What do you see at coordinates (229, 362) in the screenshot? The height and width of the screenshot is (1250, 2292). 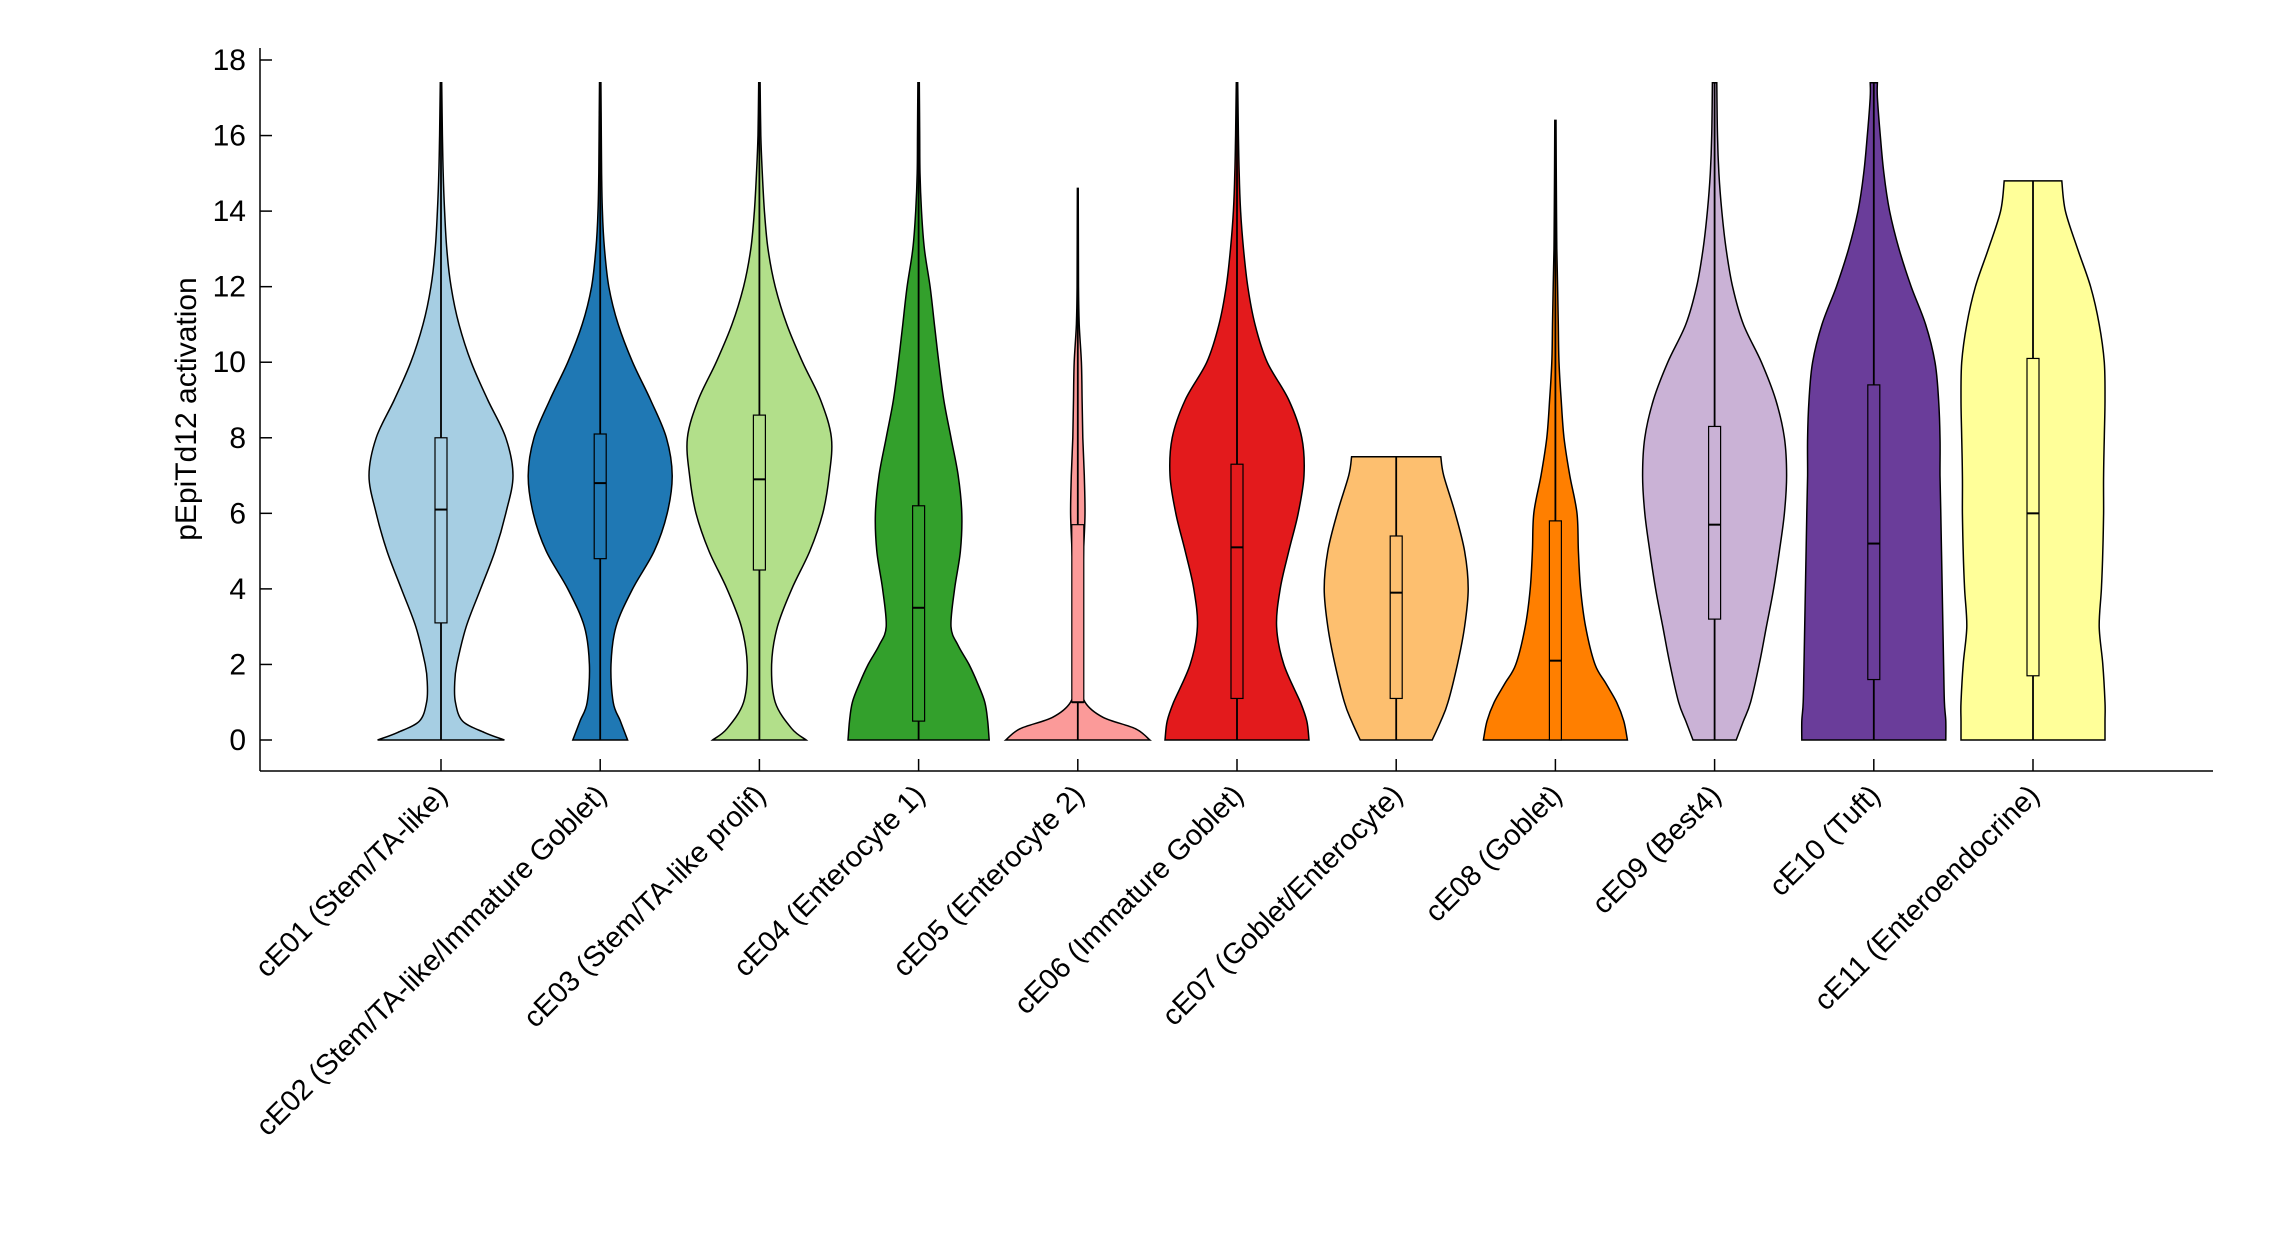 I see `y-tick-label: 10` at bounding box center [229, 362].